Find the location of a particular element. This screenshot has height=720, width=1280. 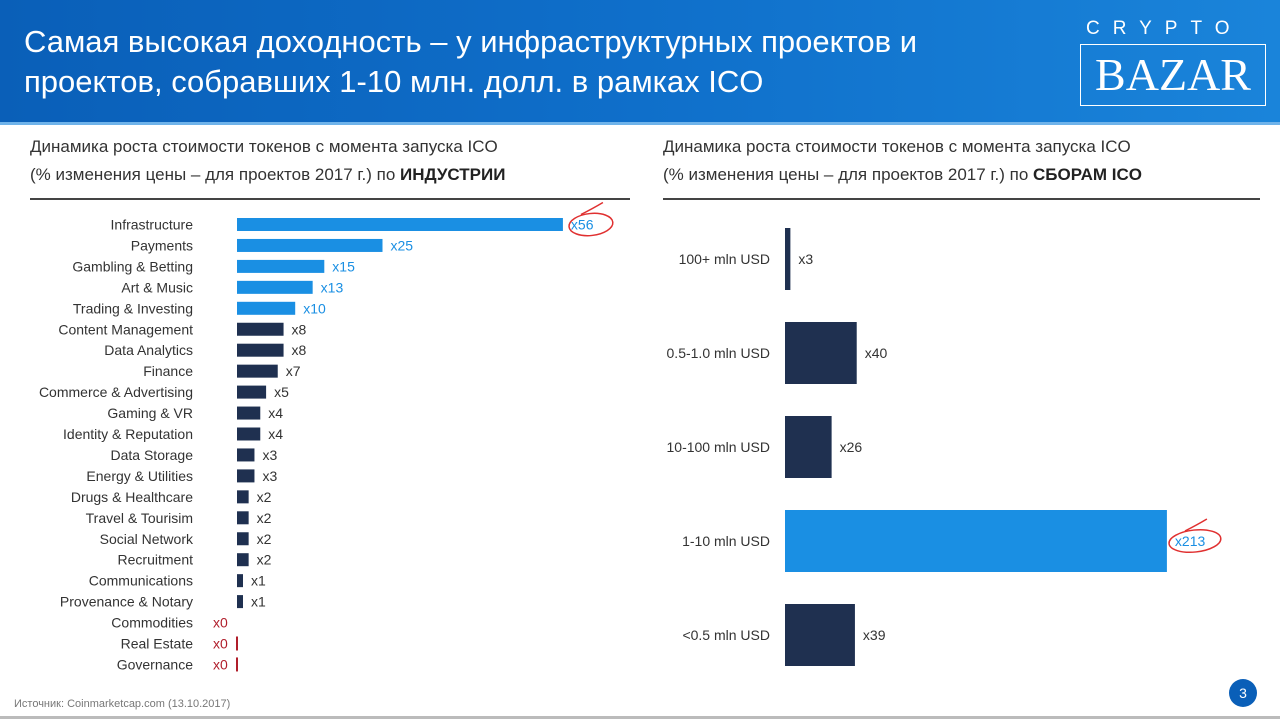

category-label: Trading & Investing is located at coordinates (133, 308).